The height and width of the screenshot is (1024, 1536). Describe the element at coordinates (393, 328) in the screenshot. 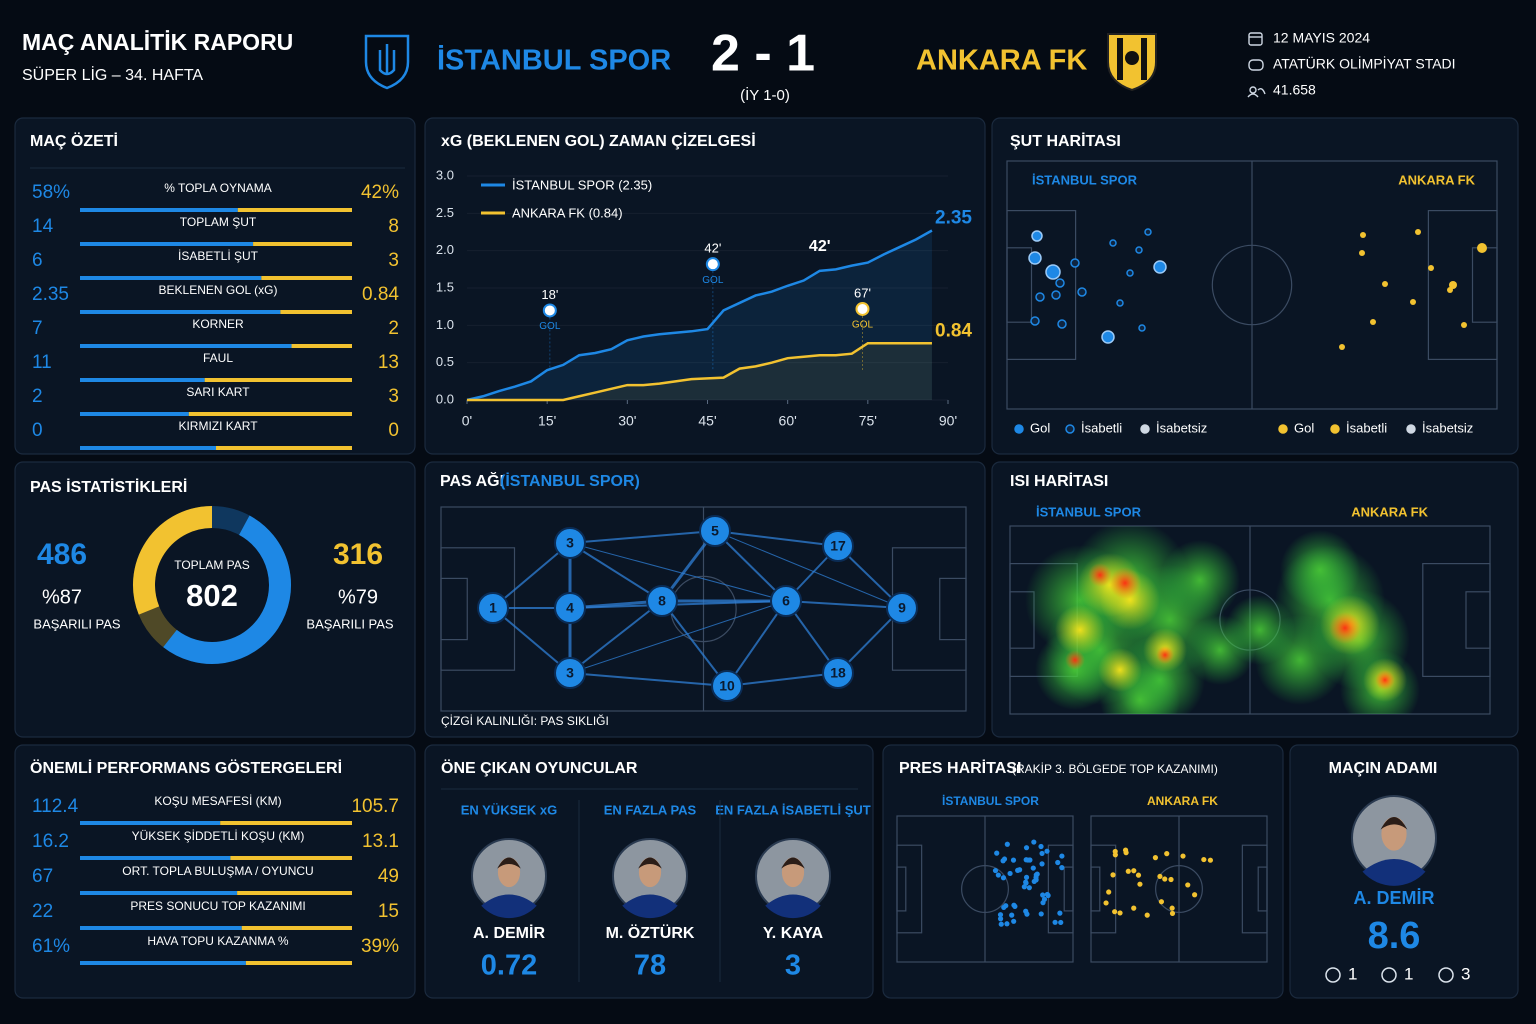

I see `away-value: 2` at that location.